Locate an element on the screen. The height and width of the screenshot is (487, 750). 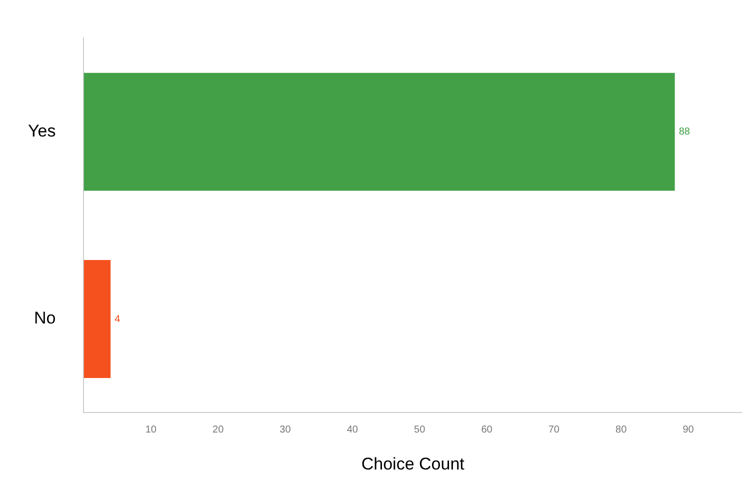
x-tick-label: 90 is located at coordinates (688, 430).